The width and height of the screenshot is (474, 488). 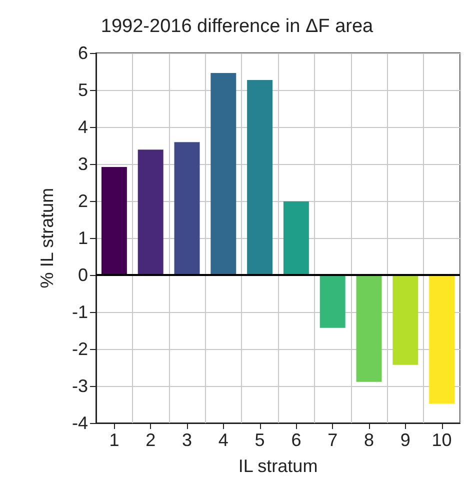 I want to click on y-tick-label: -4, so click(x=80, y=423).